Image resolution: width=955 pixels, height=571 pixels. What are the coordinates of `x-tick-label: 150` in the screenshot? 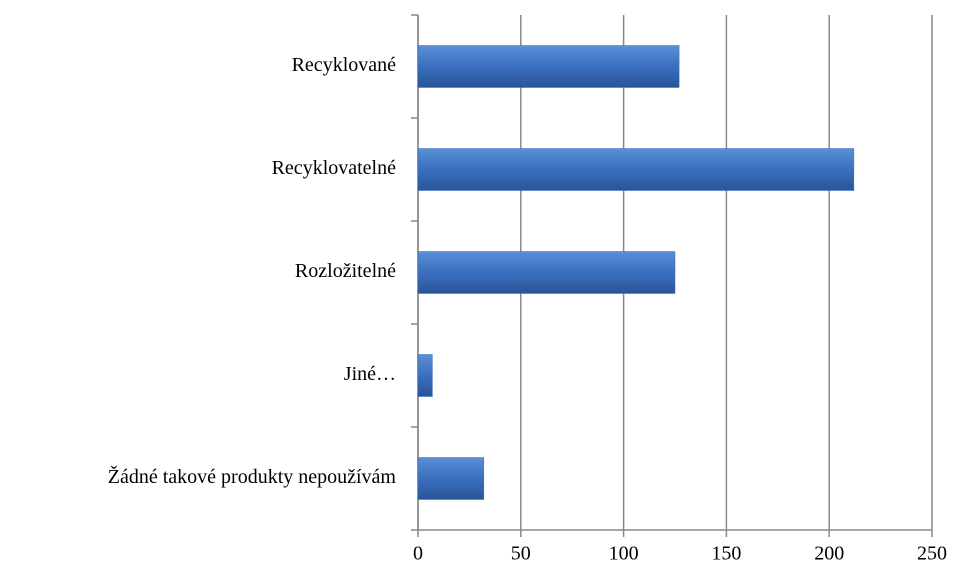 It's located at (726, 554).